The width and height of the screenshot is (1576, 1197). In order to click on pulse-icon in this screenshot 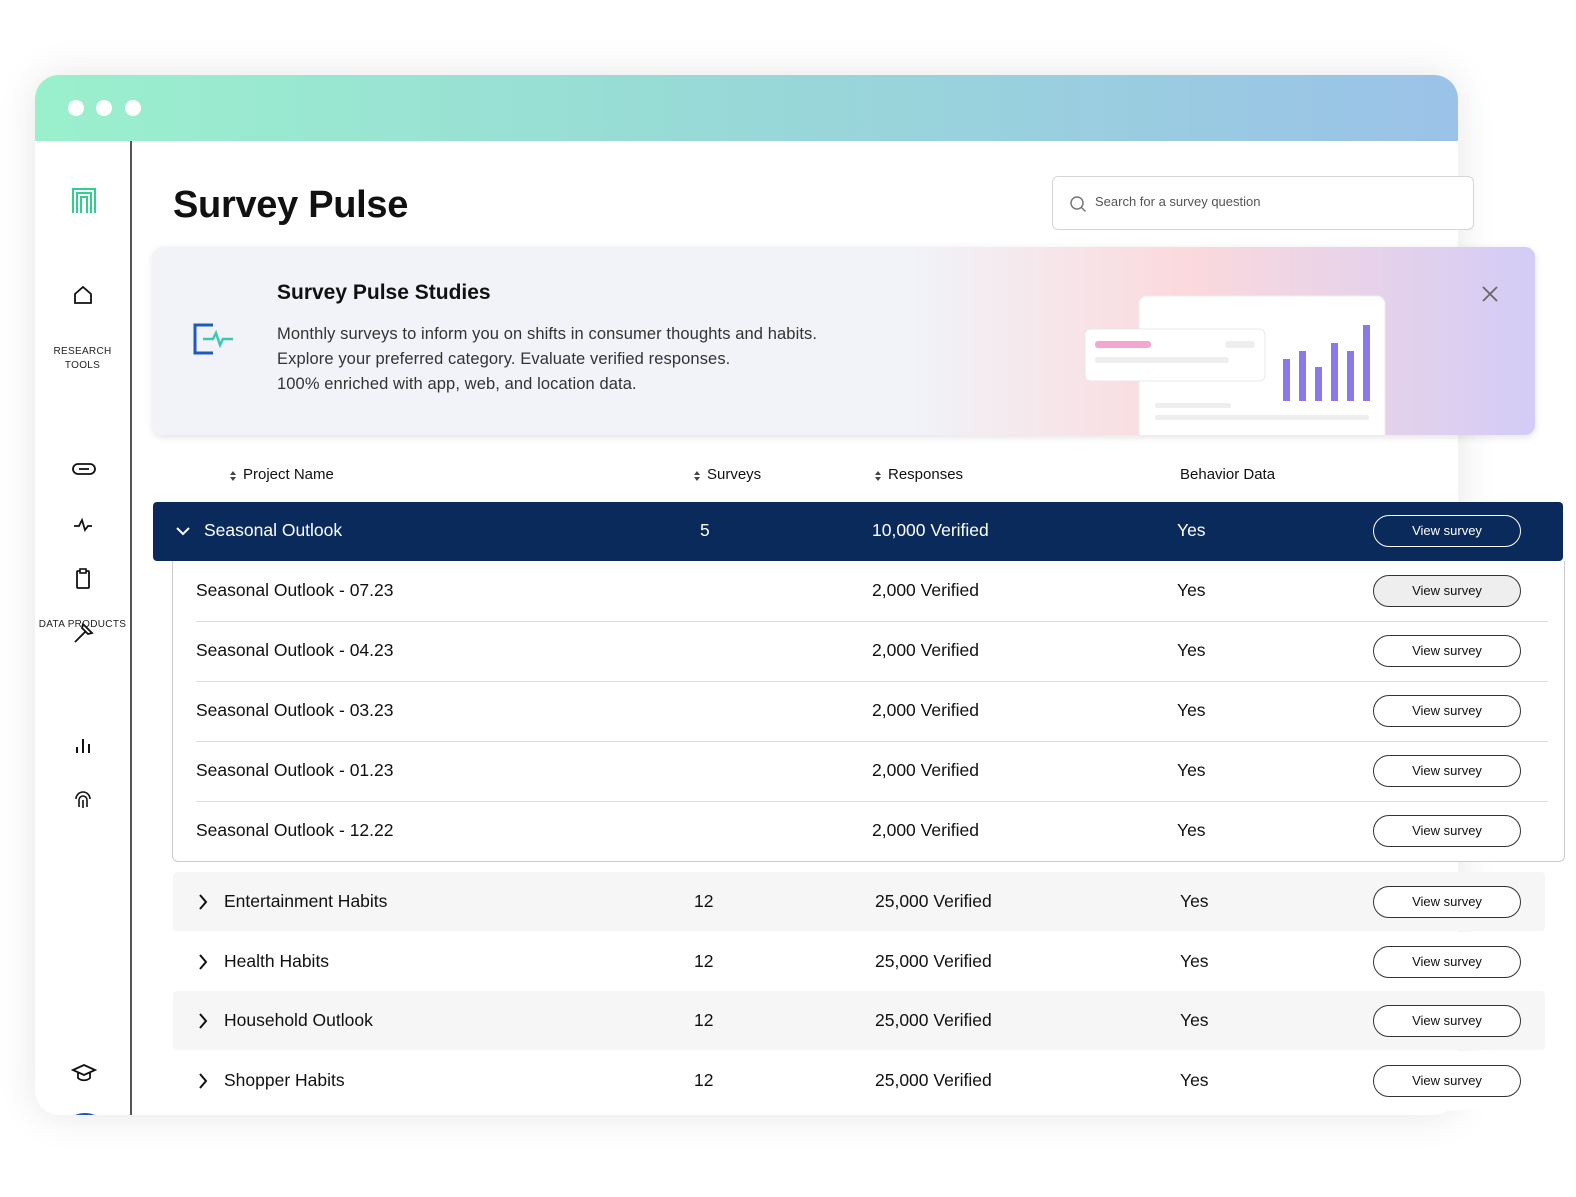, I will do `click(83, 525)`.